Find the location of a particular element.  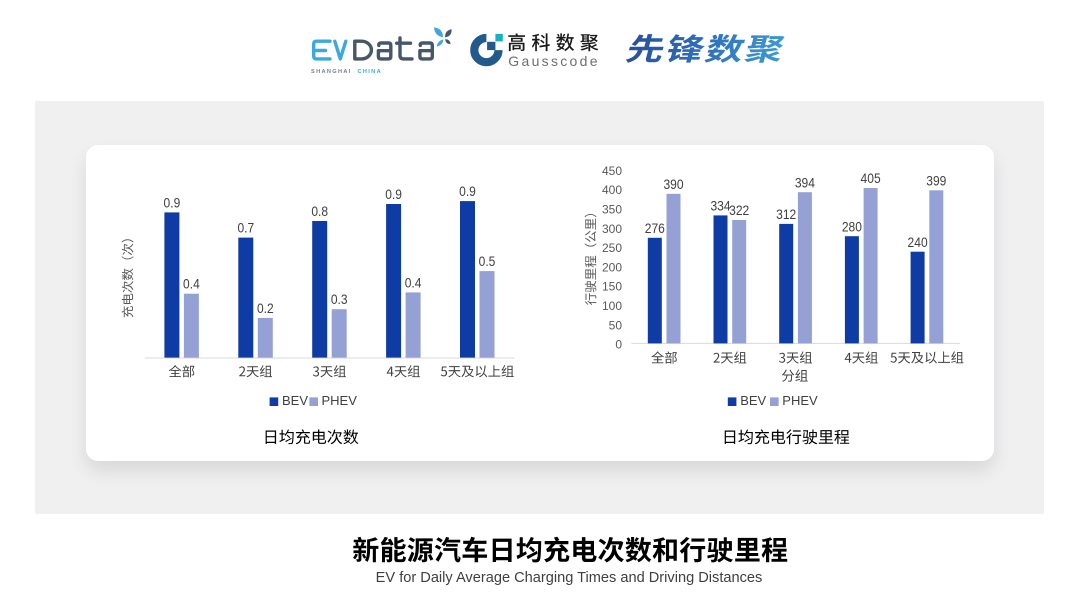

svg-text: 0.3 is located at coordinates (339, 299).